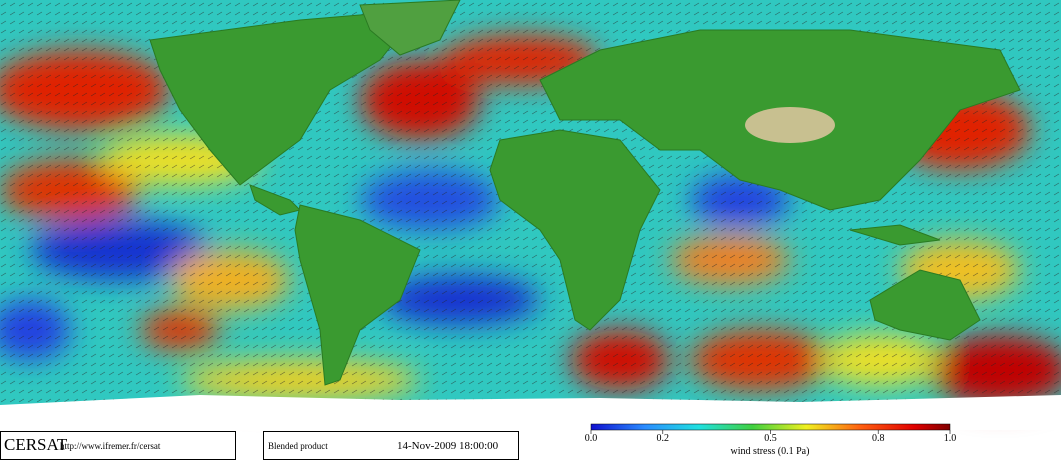  What do you see at coordinates (663, 438) in the screenshot?
I see `colorbar-tick-label: 0.2` at bounding box center [663, 438].